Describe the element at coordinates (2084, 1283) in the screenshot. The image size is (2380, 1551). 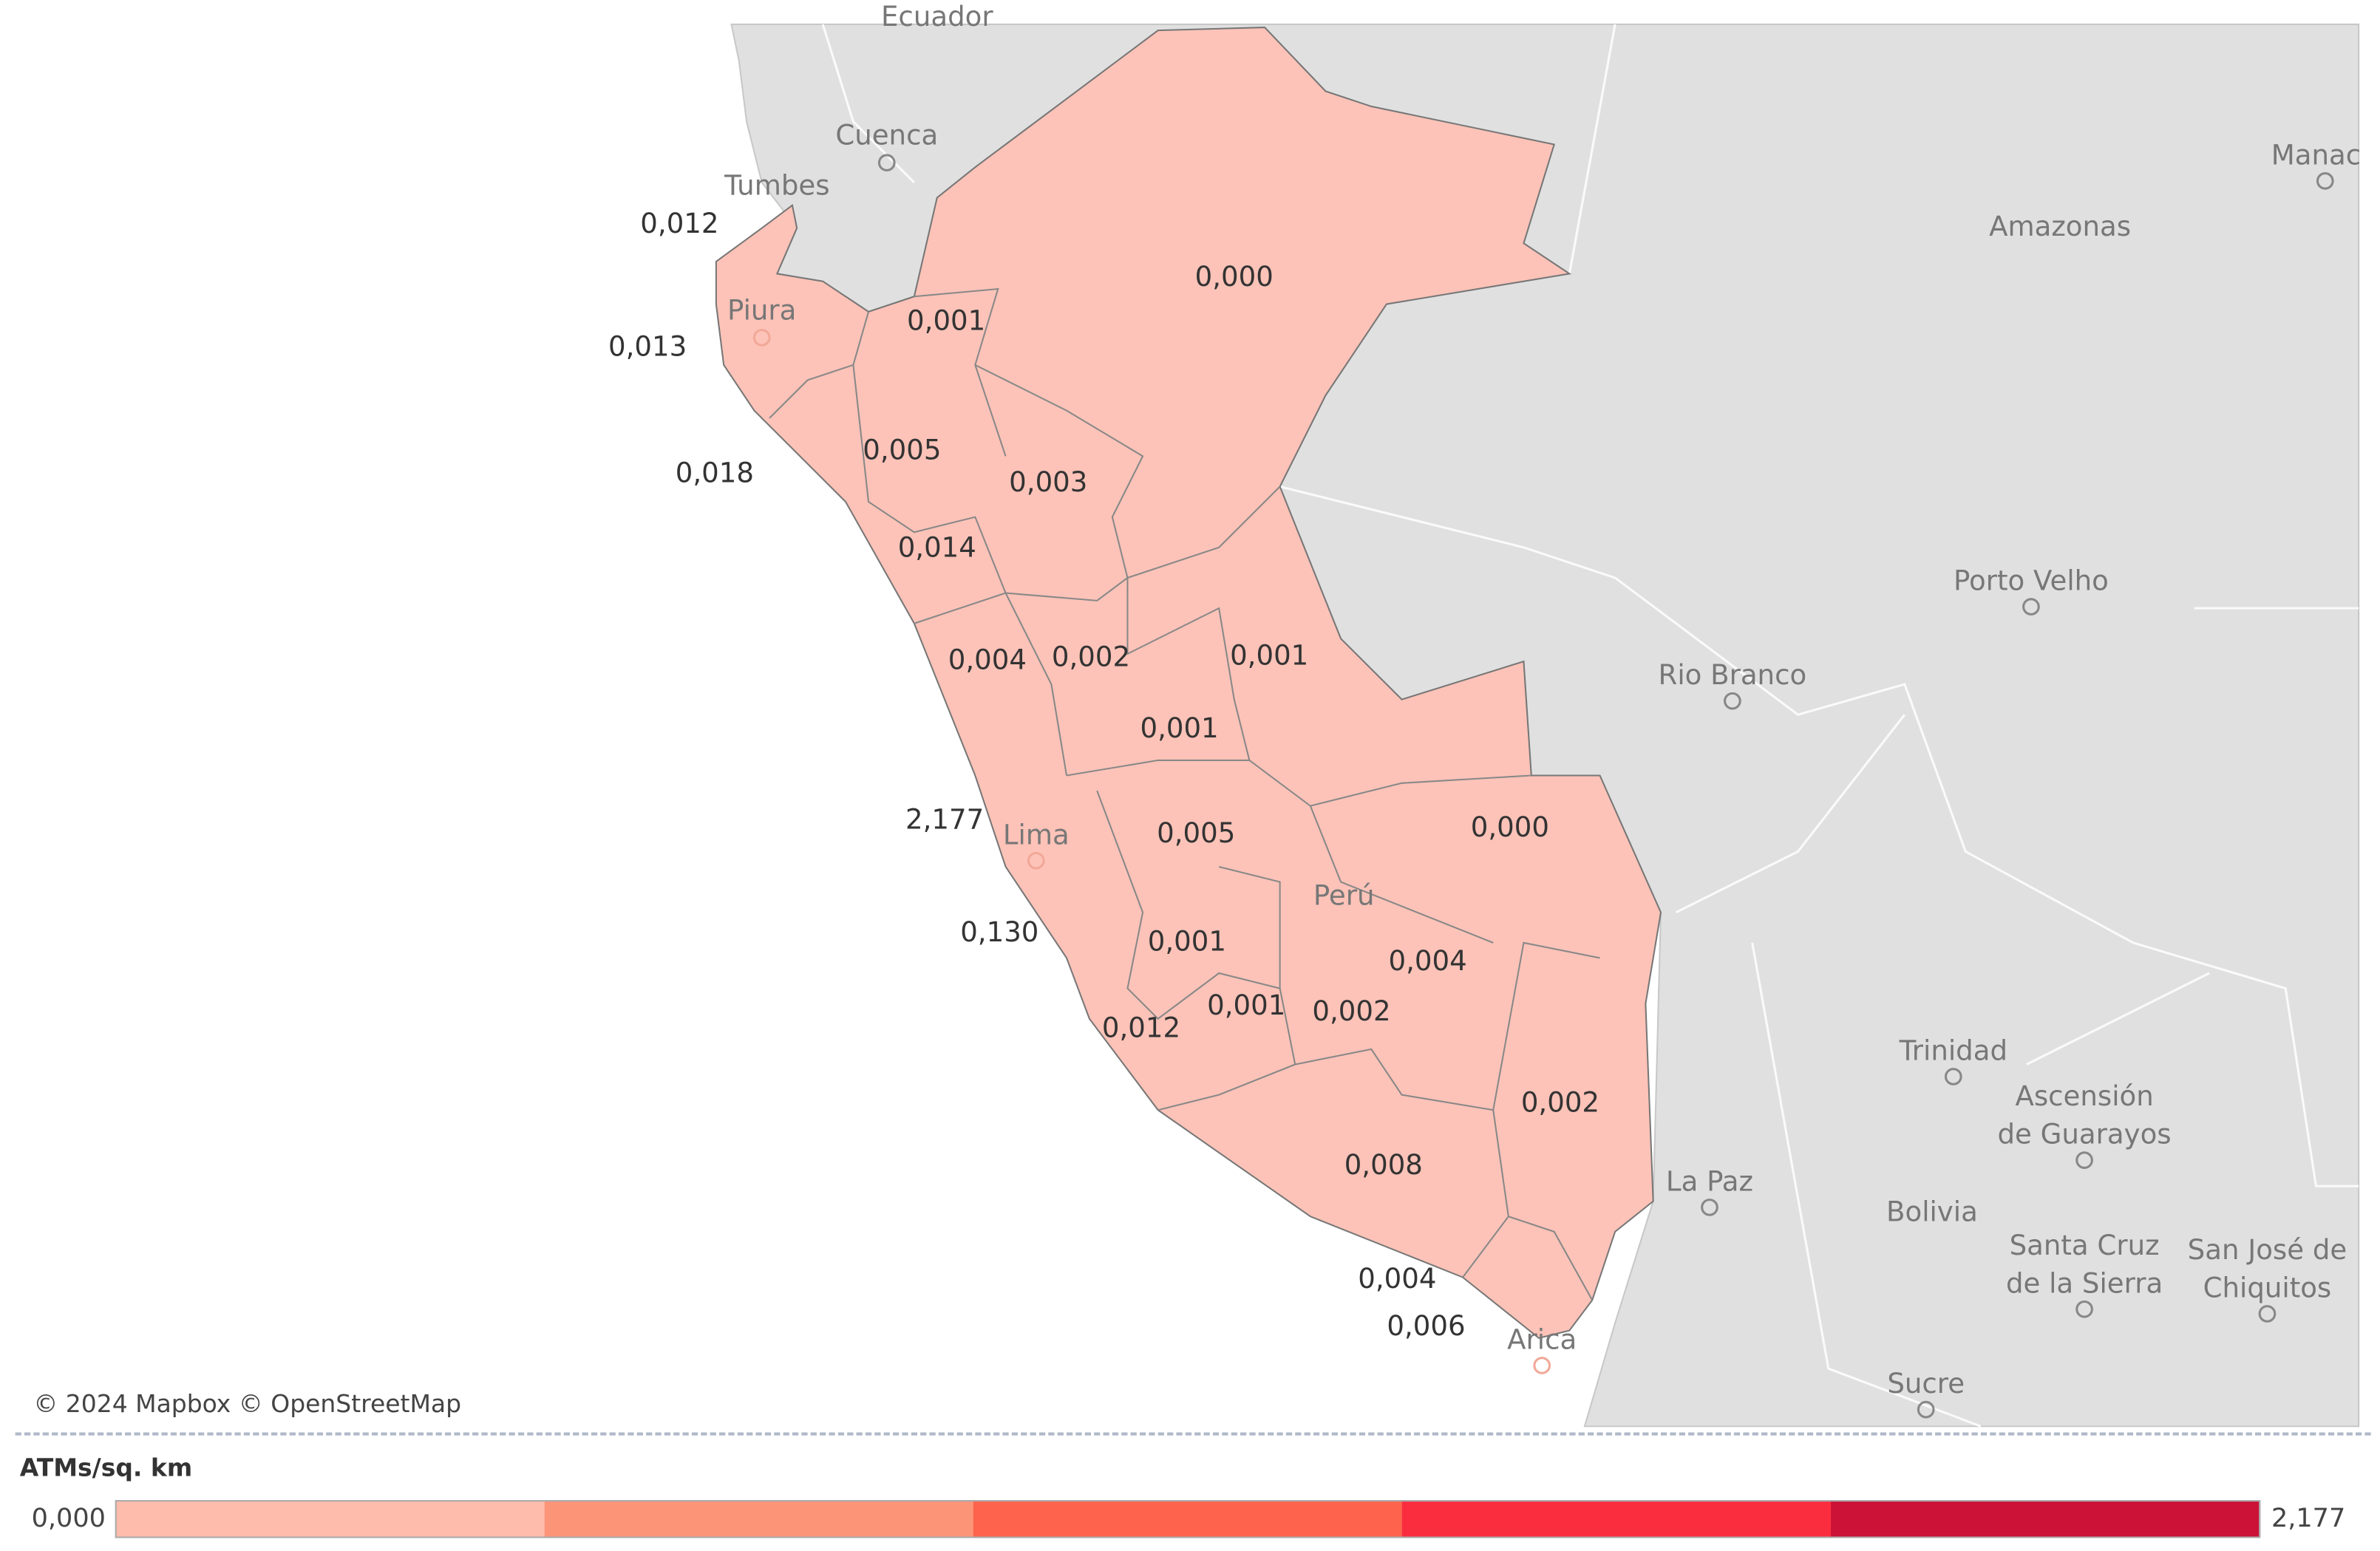
I see `place-label: de la Sierra` at that location.